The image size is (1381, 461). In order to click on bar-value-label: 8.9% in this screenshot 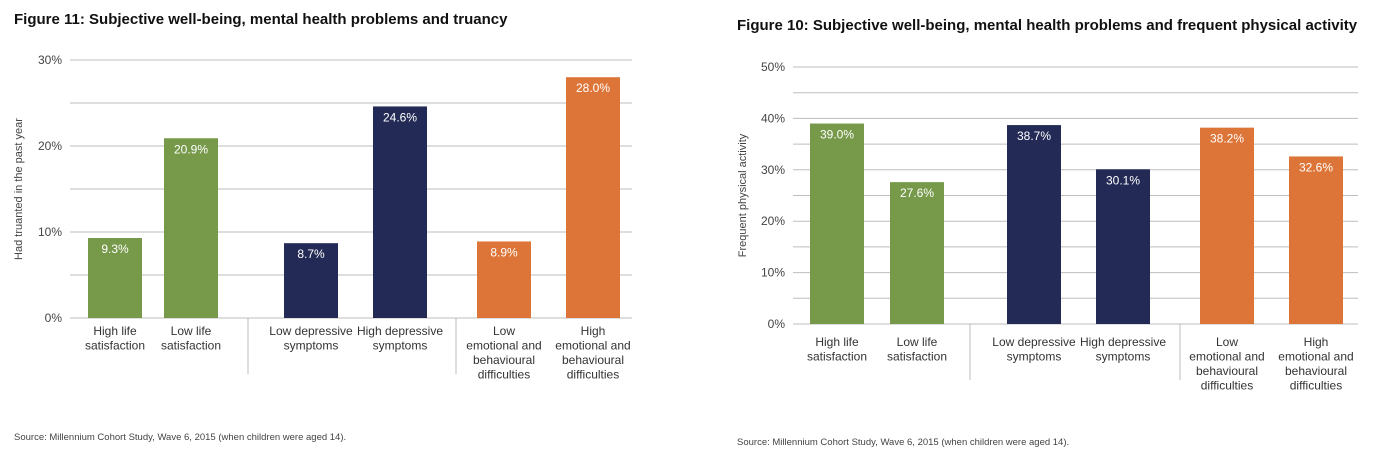, I will do `click(504, 252)`.